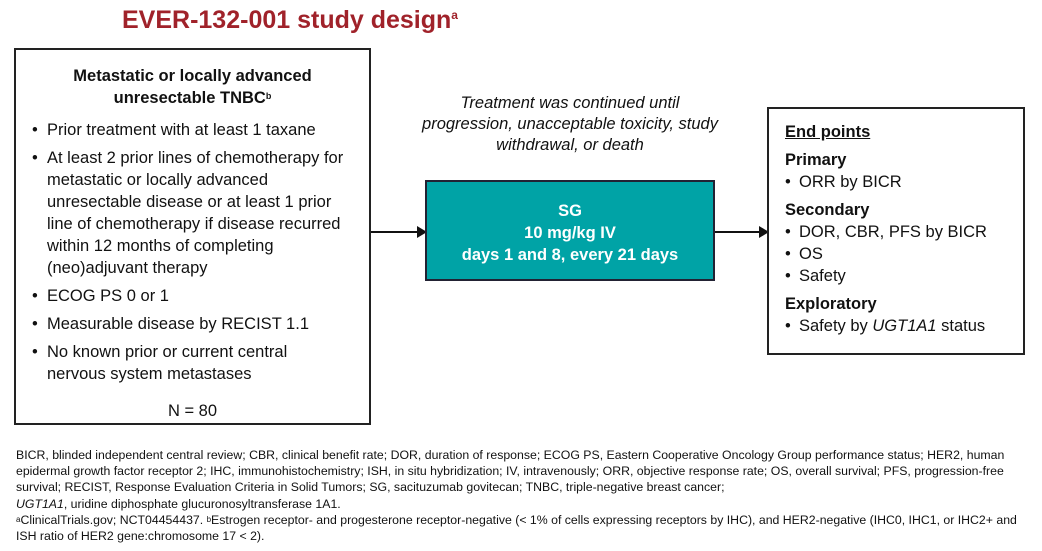 The width and height of the screenshot is (1042, 551). I want to click on treatment-schedule: days 1 and 8, every 21 days, so click(570, 255).